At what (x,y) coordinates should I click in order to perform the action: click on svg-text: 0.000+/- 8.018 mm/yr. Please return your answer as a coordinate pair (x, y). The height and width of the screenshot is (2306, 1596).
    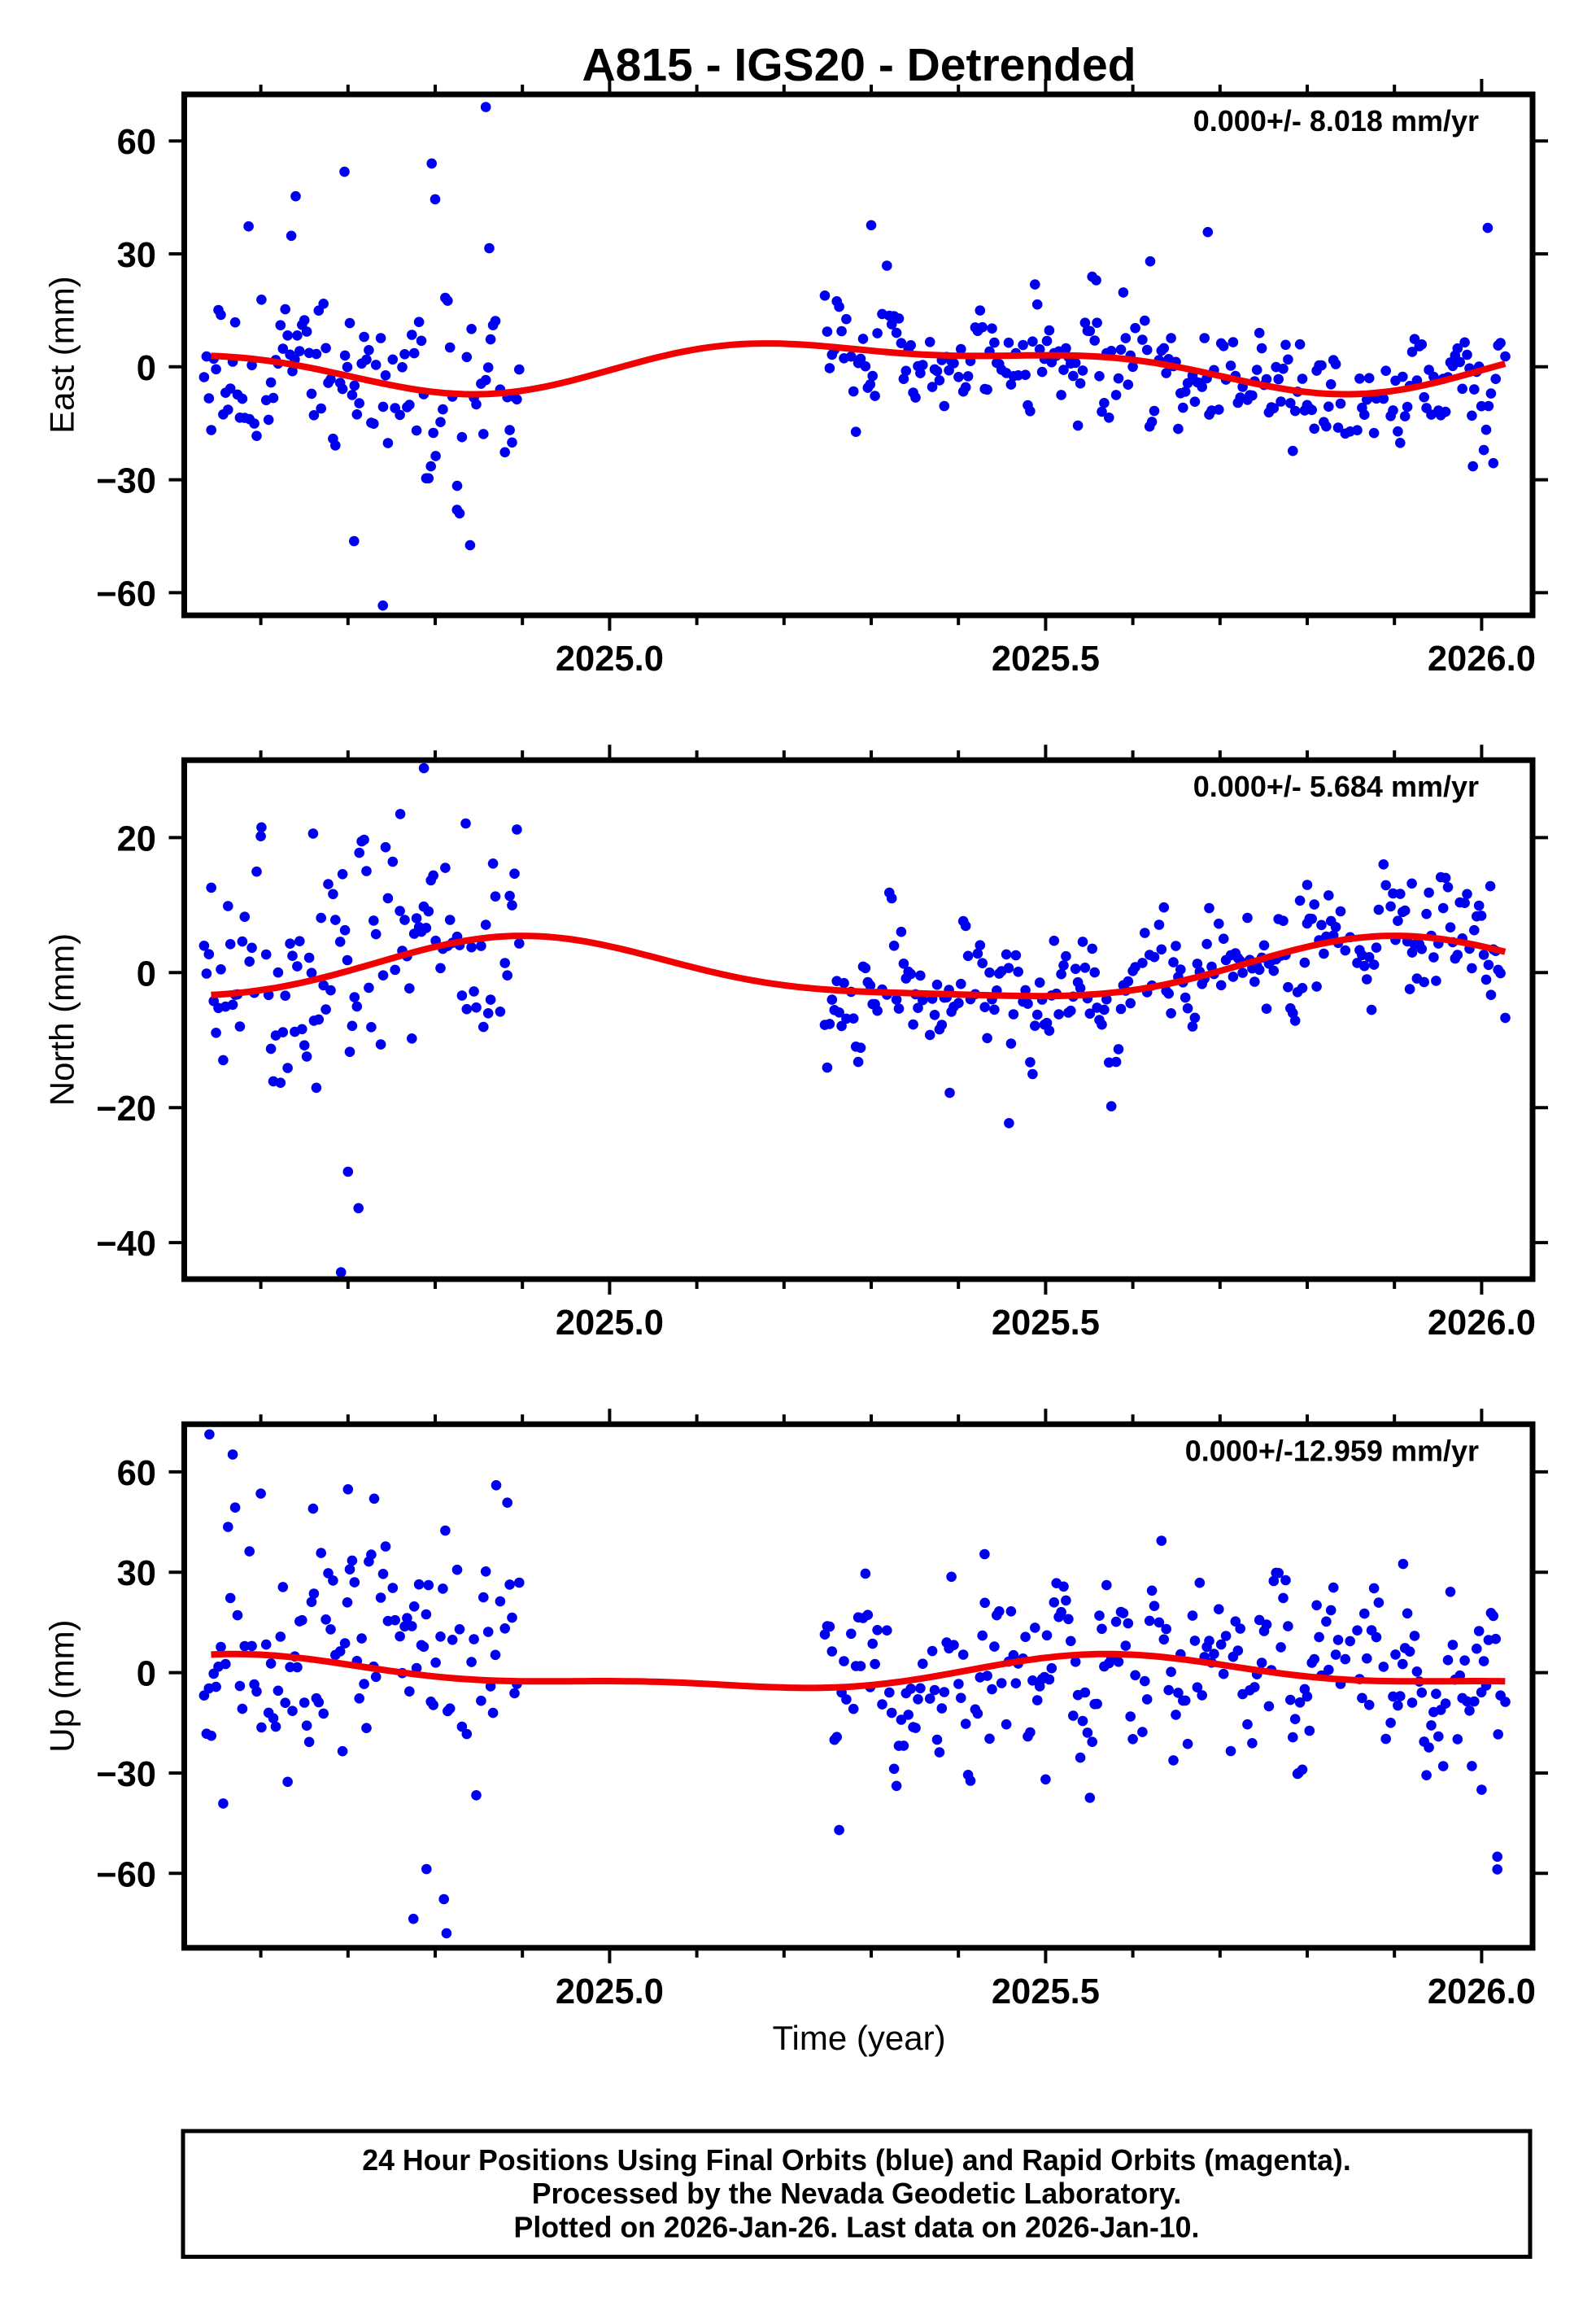
    Looking at the image, I should click on (1336, 121).